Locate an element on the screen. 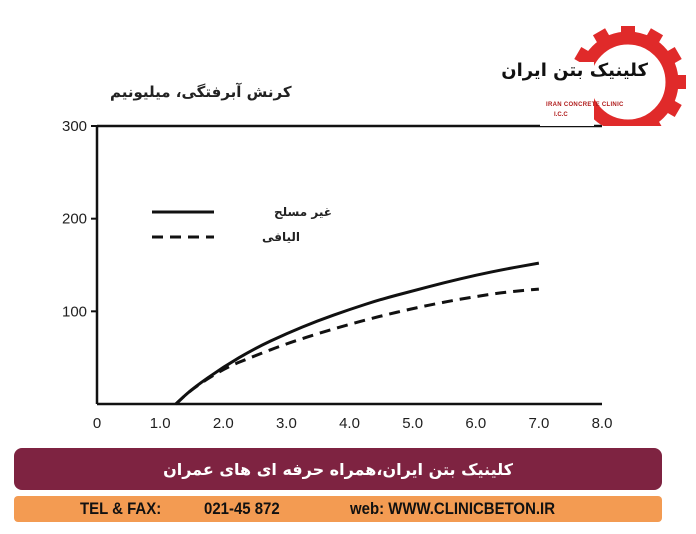 The height and width of the screenshot is (534, 696). legend-label-dashed: الیافی is located at coordinates (281, 237).